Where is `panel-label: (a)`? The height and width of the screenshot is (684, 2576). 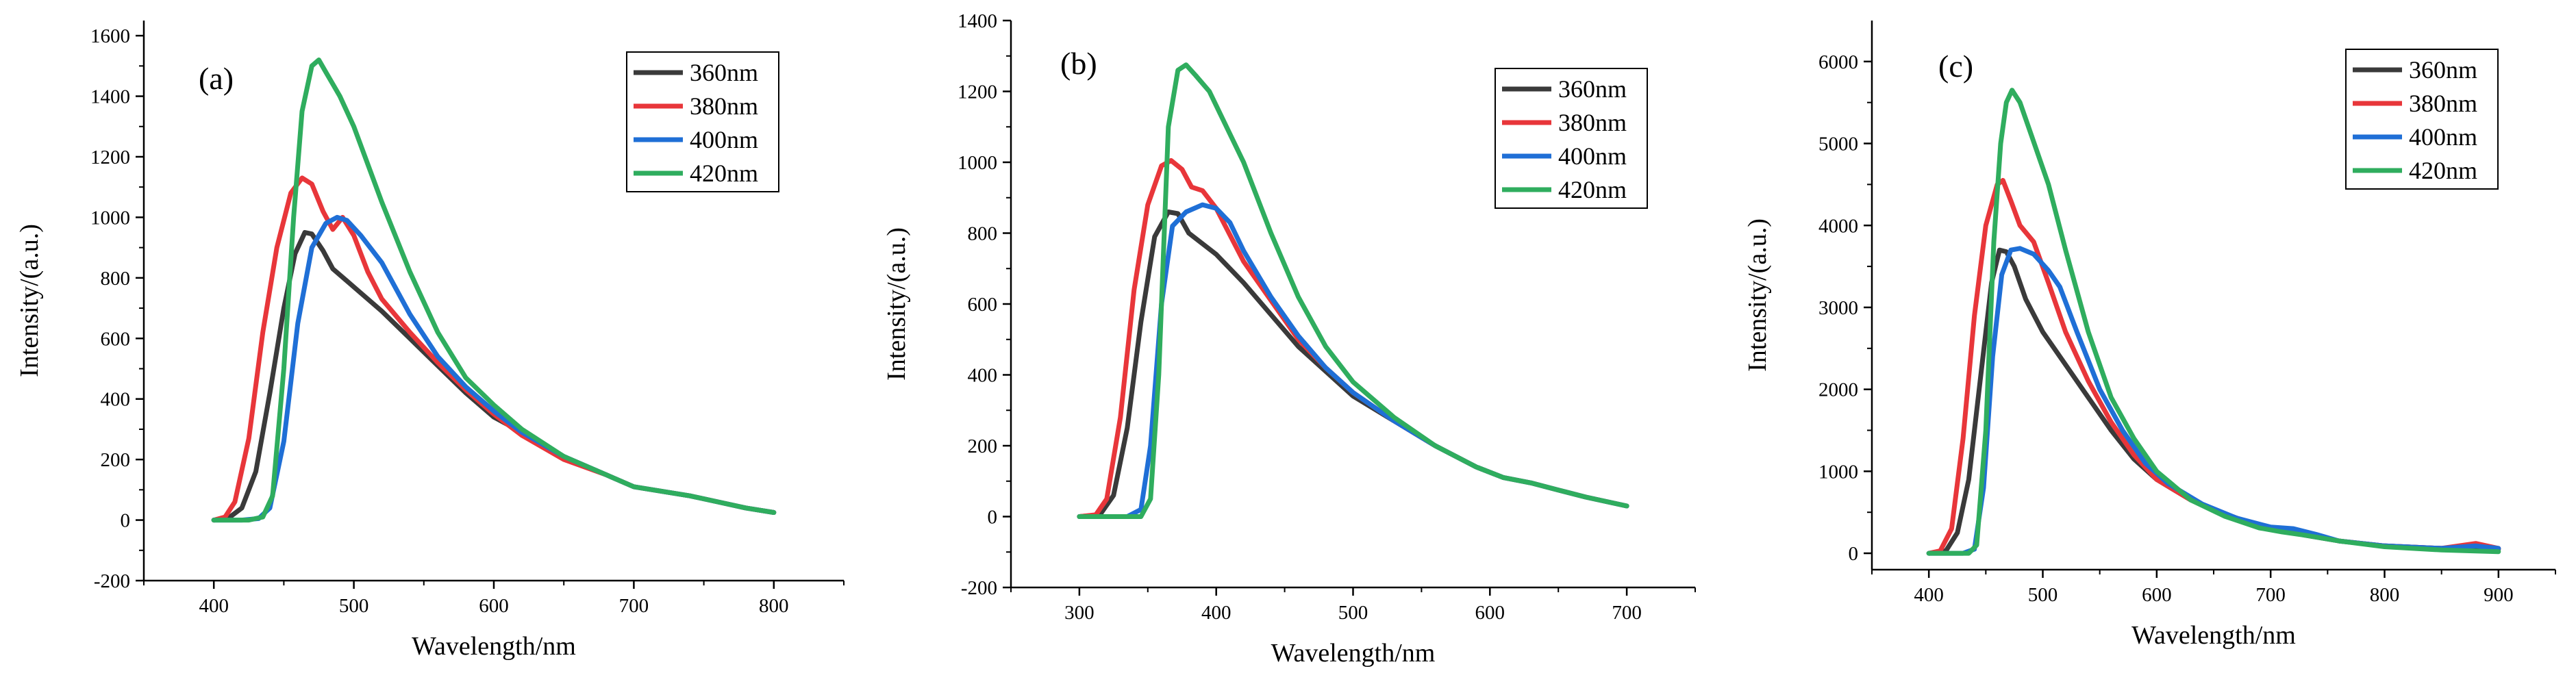
panel-label: (a) is located at coordinates (217, 78).